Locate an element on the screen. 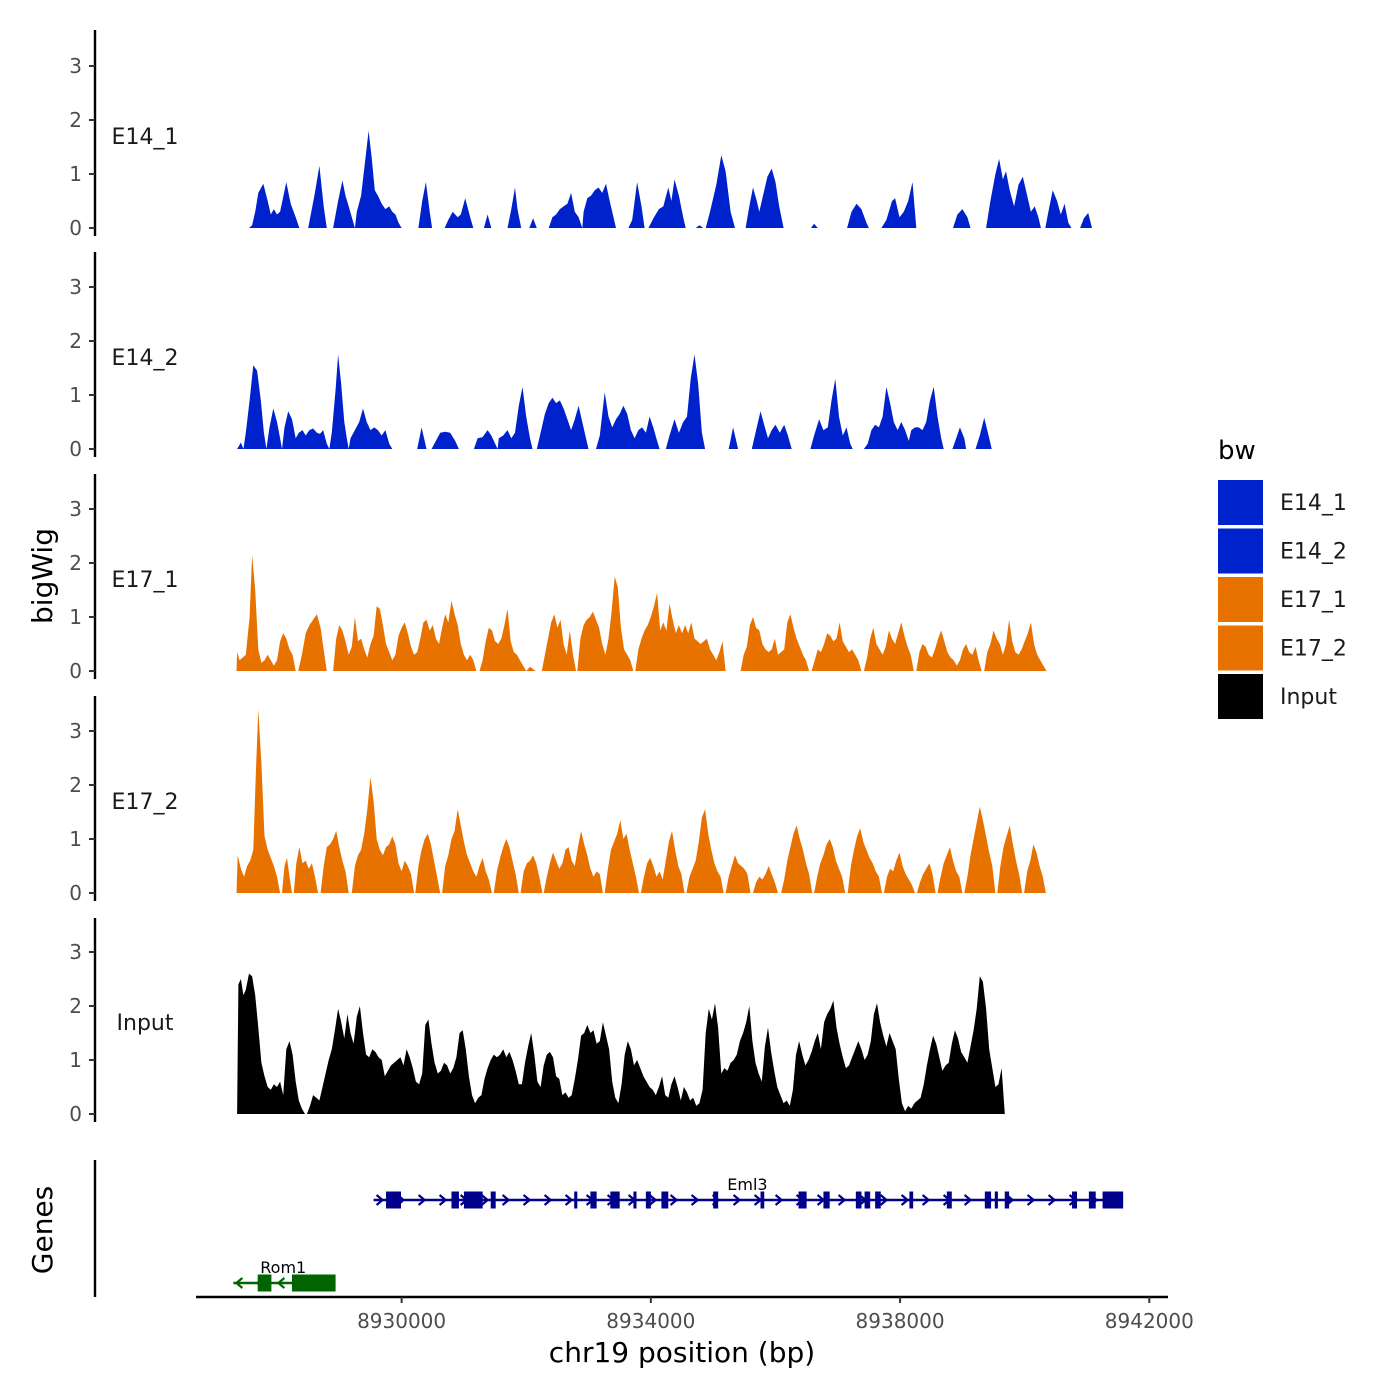 This screenshot has width=1400, height=1400. legend-label: E14_1 is located at coordinates (1313, 503).